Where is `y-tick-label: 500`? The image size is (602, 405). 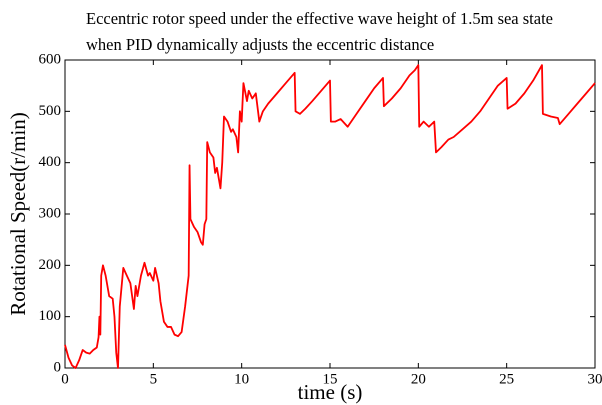 y-tick-label: 500 is located at coordinates (50, 111).